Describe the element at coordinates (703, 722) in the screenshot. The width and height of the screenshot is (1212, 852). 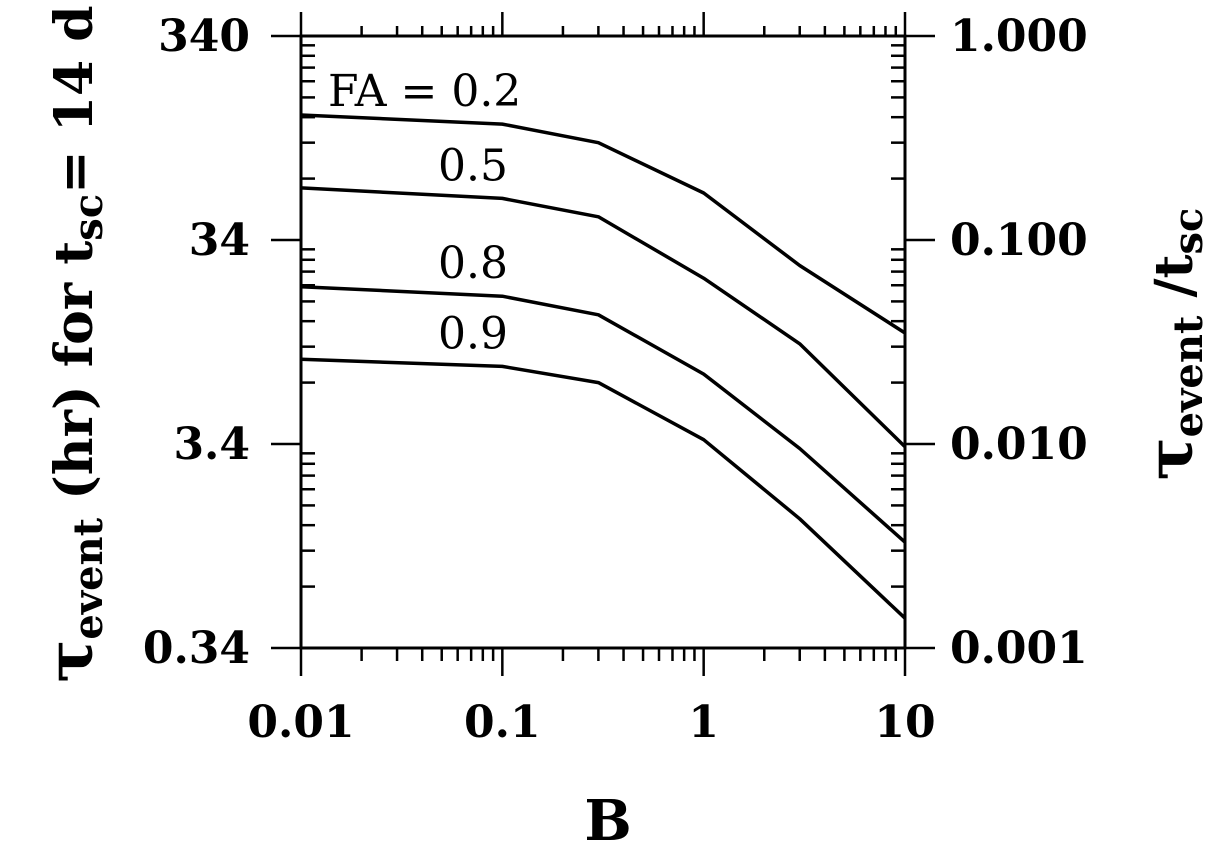
I see `x-tick-label: 1` at that location.